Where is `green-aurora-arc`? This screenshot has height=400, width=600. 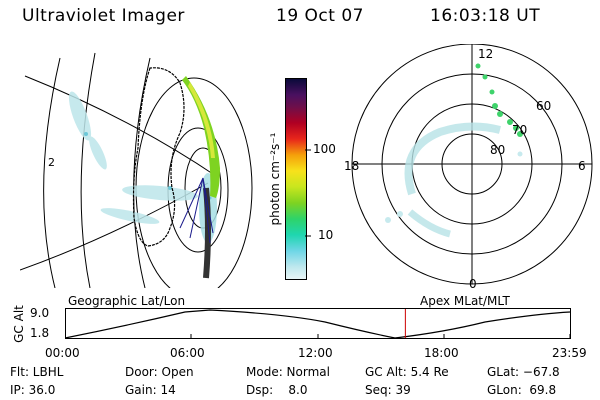 green-aurora-arc is located at coordinates (201, 137).